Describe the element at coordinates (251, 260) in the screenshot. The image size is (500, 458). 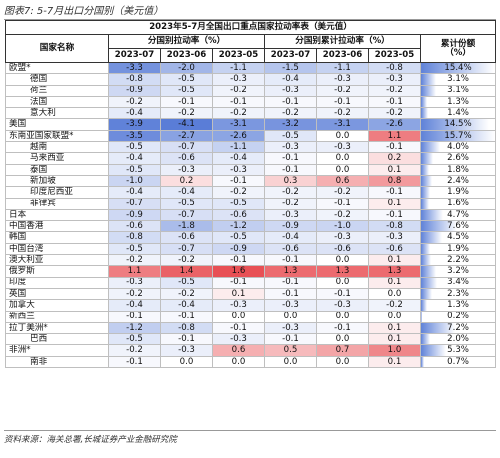
I see `table-row: 澳大利亚 -0.2 -0.2 -0.1 -0.1 0.0 0.1 2.2%` at that location.